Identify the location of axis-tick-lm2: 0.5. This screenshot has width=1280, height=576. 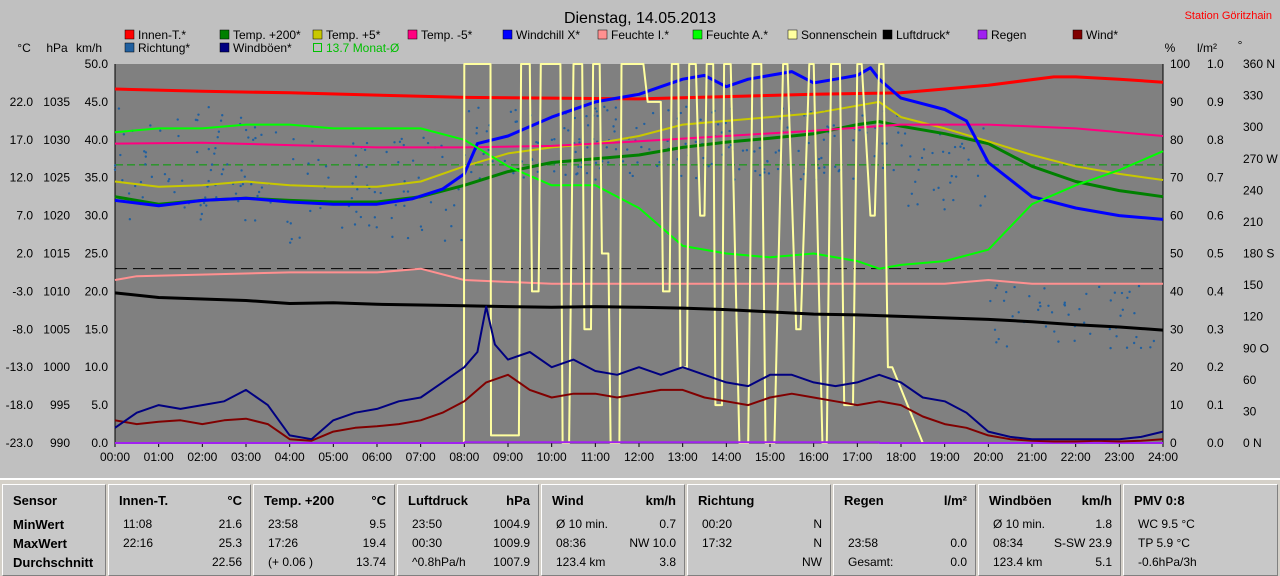
(1215, 254).